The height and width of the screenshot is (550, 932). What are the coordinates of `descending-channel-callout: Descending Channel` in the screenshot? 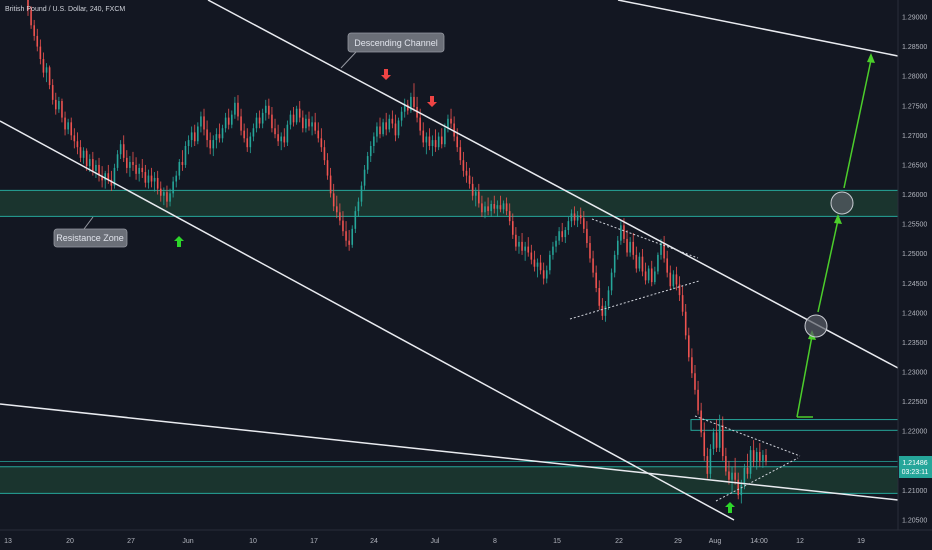 It's located at (392, 50).